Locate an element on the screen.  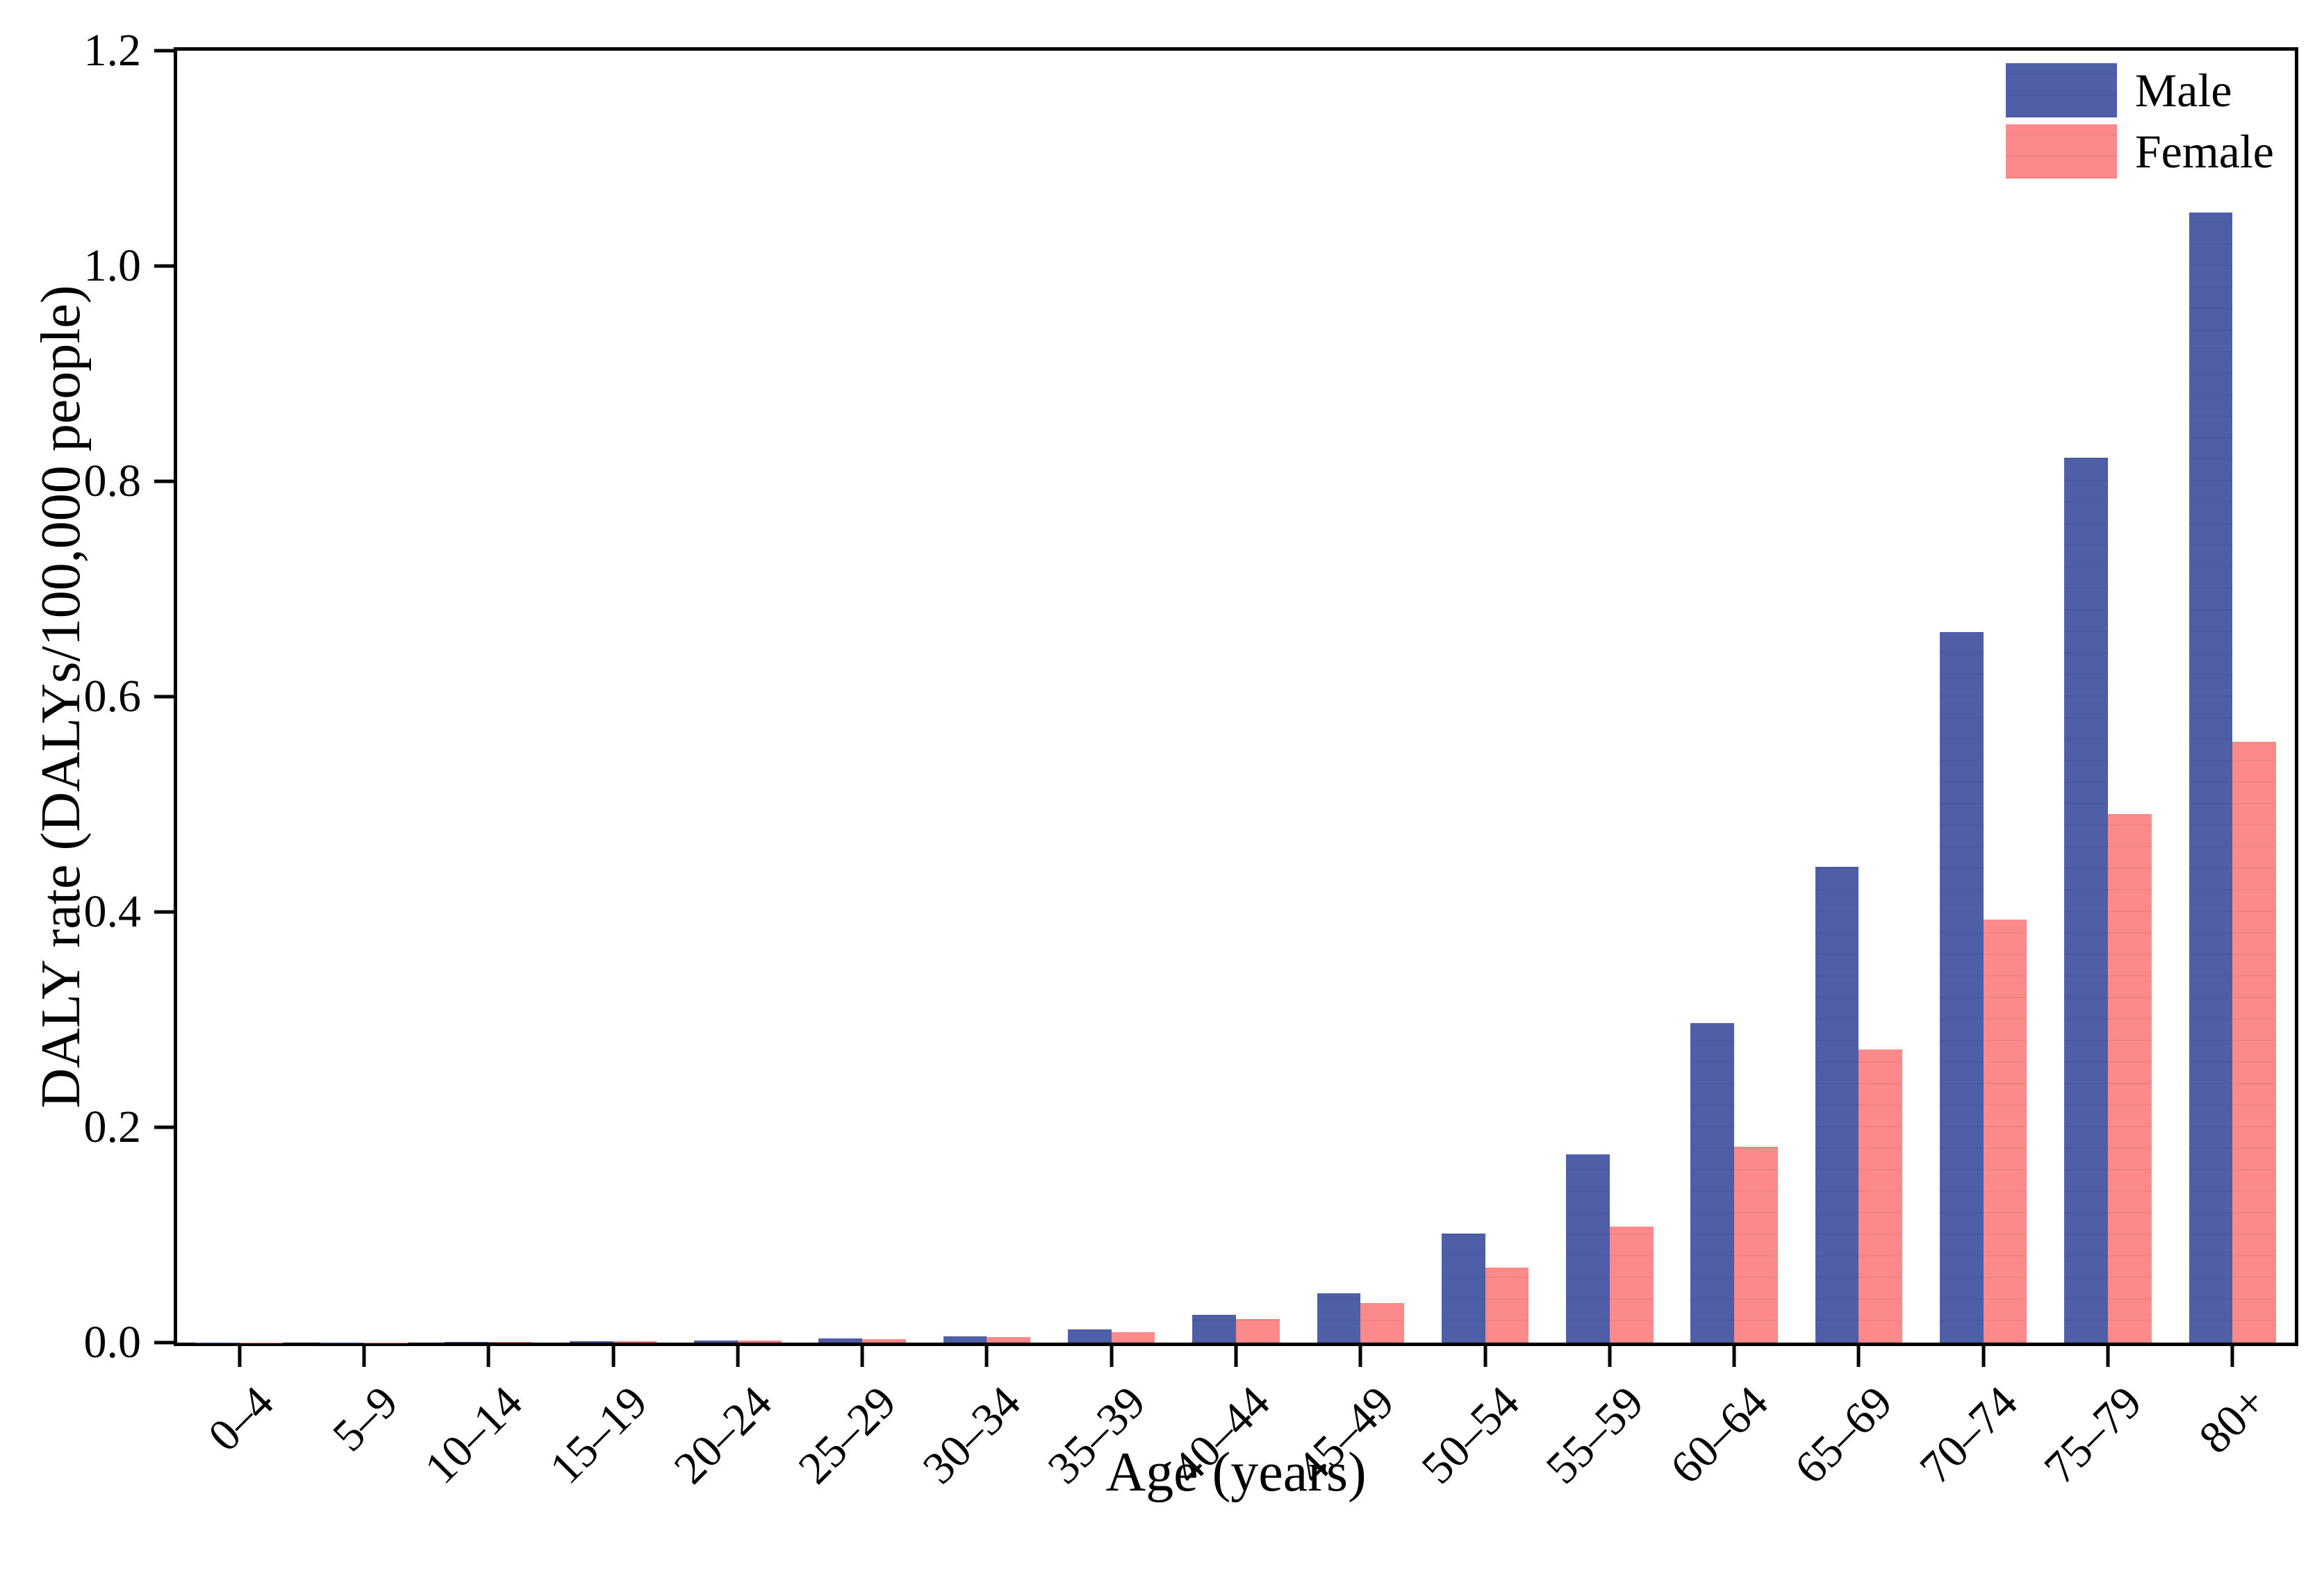
bar-female-50–54 is located at coordinates (1507, 1305).